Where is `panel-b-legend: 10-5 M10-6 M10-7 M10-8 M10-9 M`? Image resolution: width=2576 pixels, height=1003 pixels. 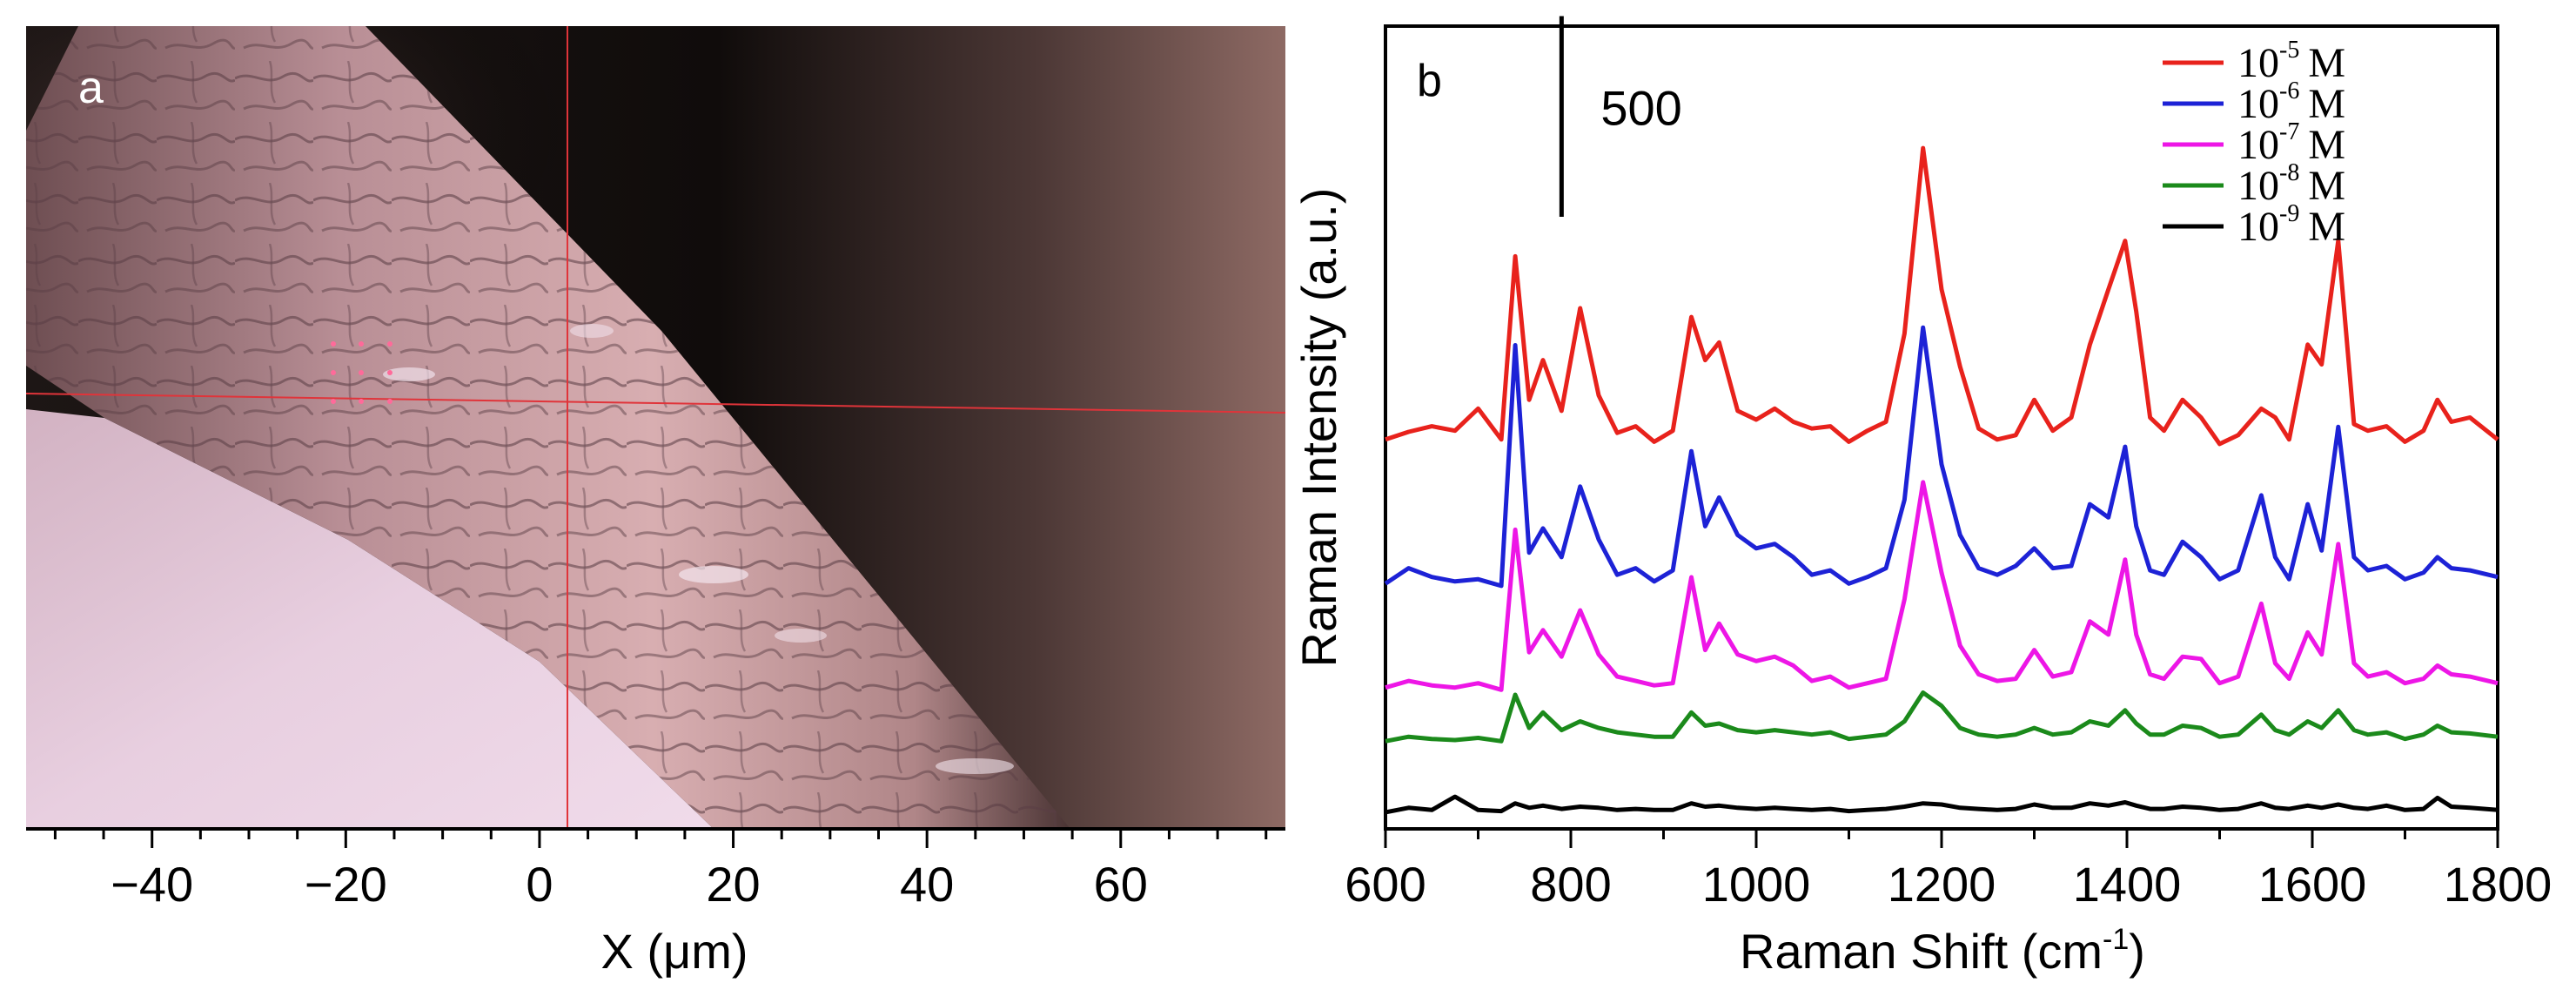 panel-b-legend: 10-5 M10-6 M10-7 M10-8 M10-9 M is located at coordinates (2254, 143).